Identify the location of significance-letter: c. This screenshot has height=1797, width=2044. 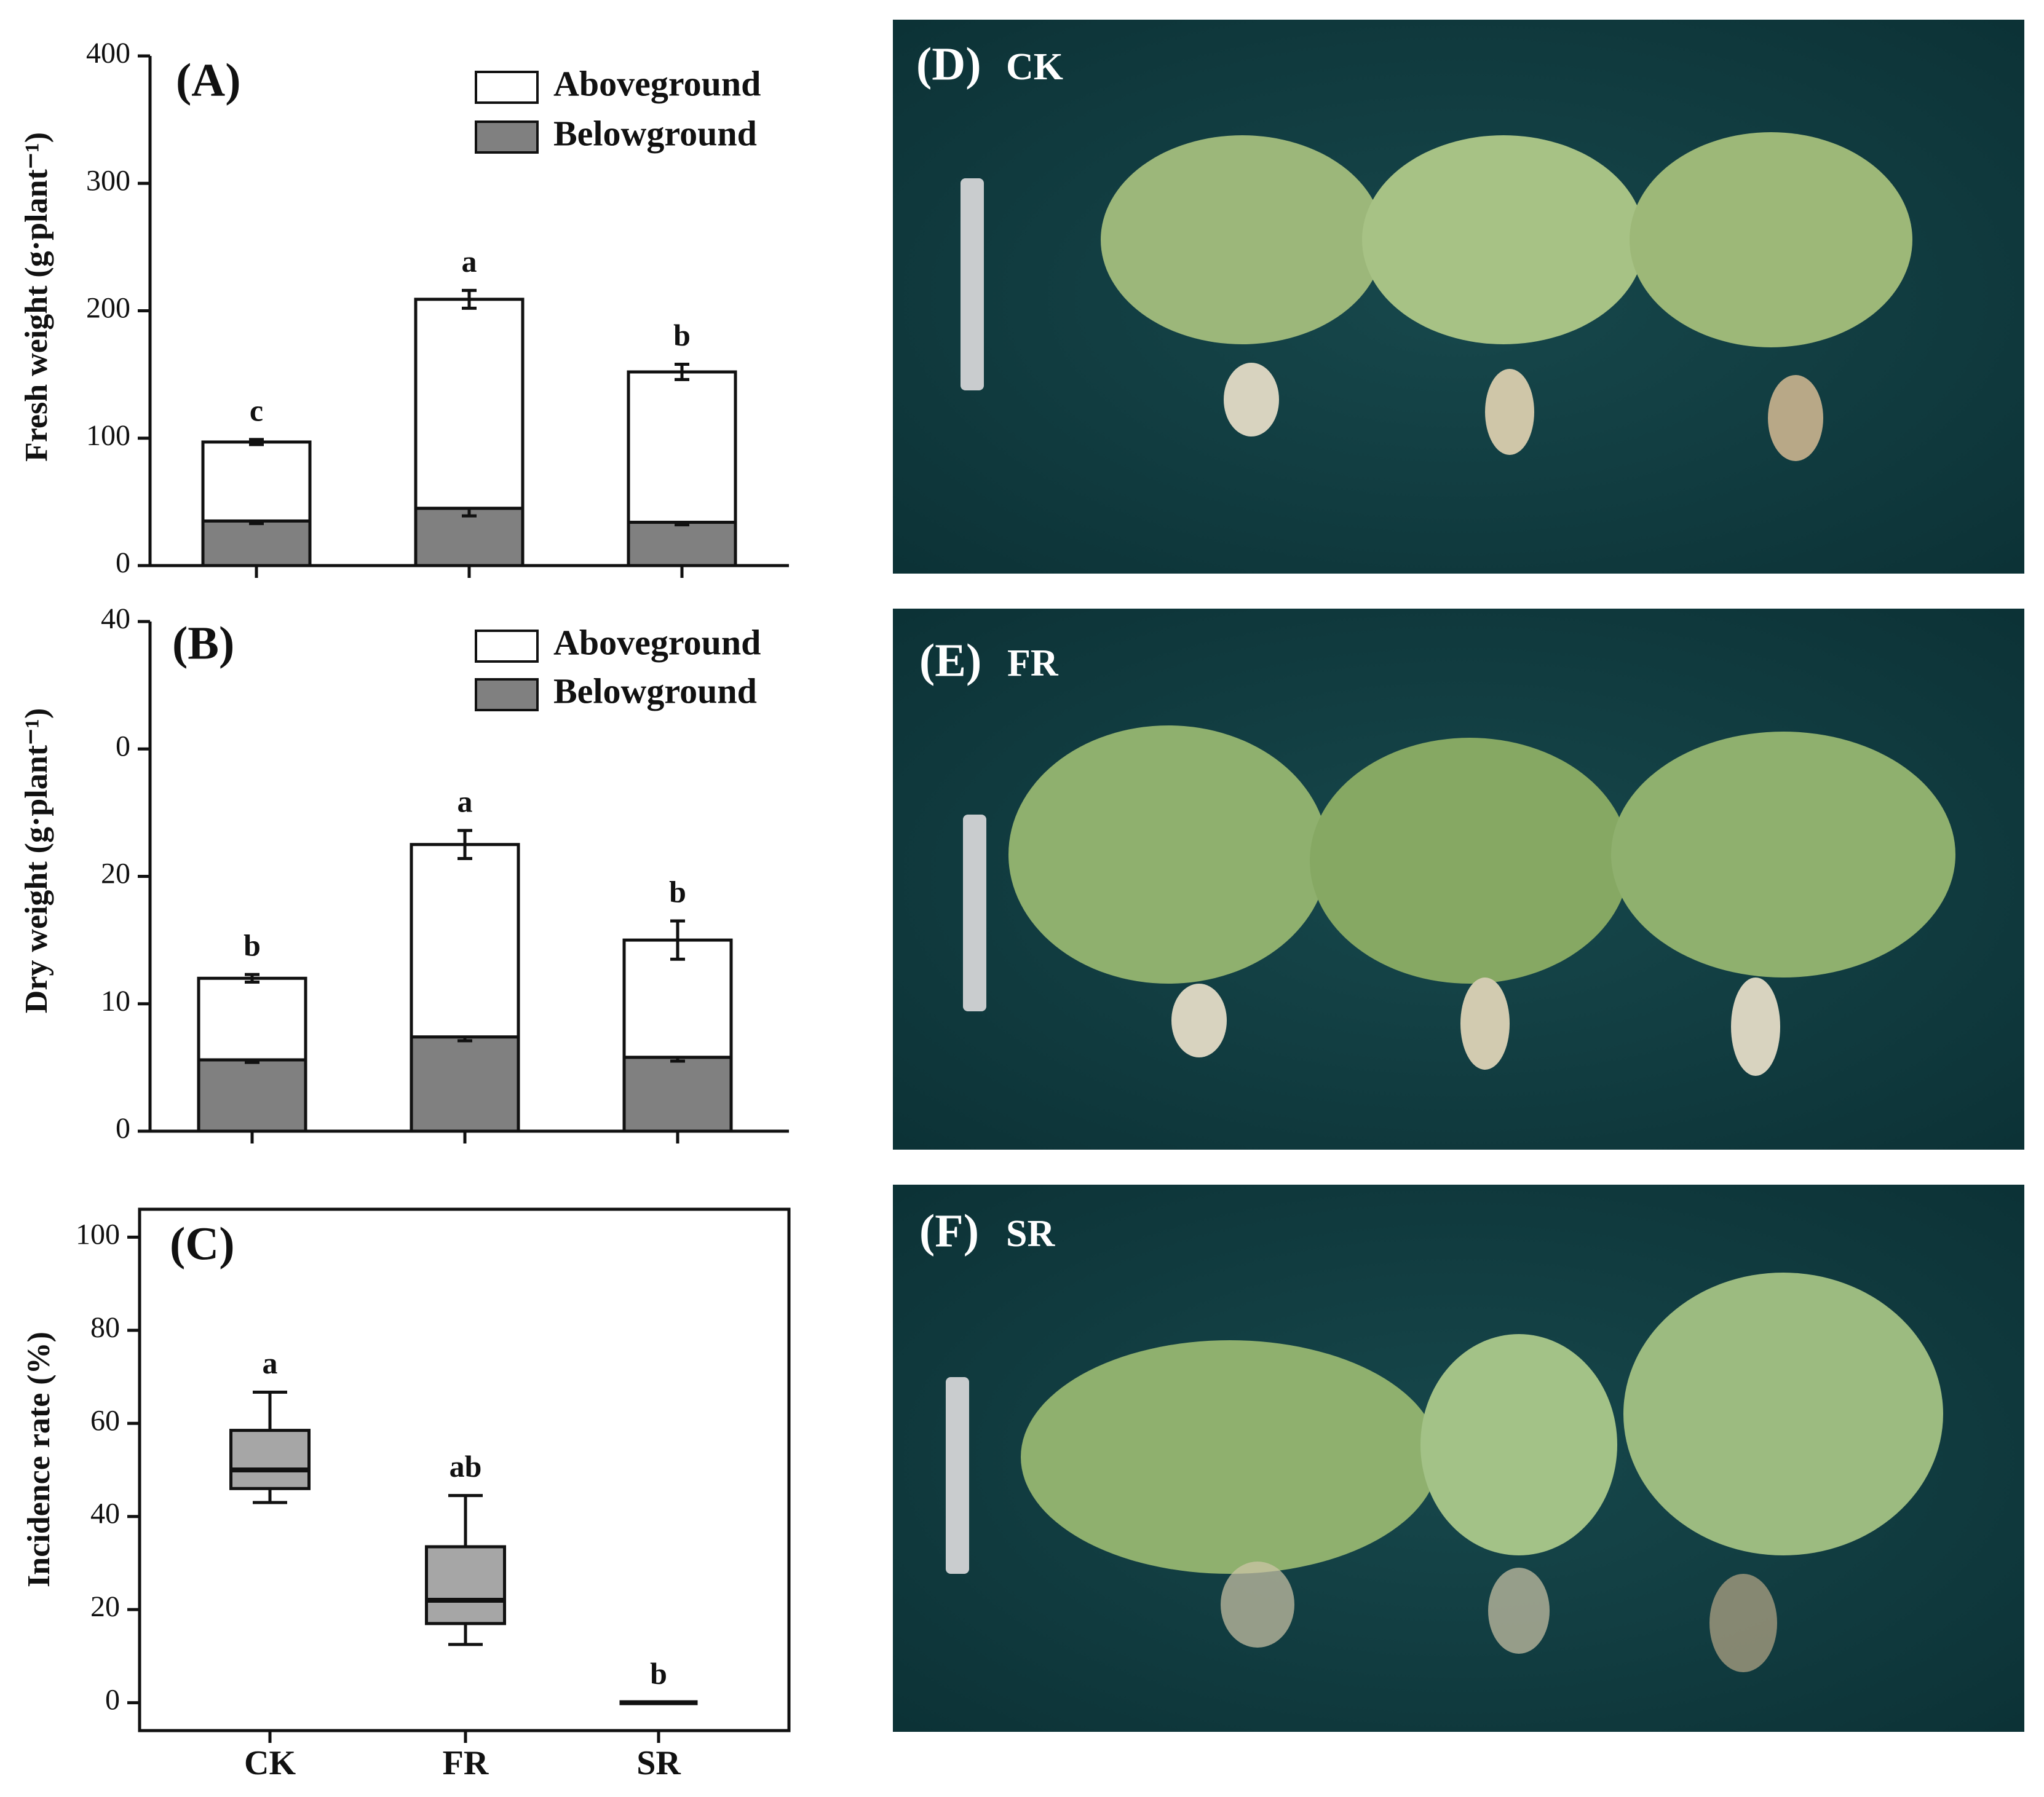
(256, 410).